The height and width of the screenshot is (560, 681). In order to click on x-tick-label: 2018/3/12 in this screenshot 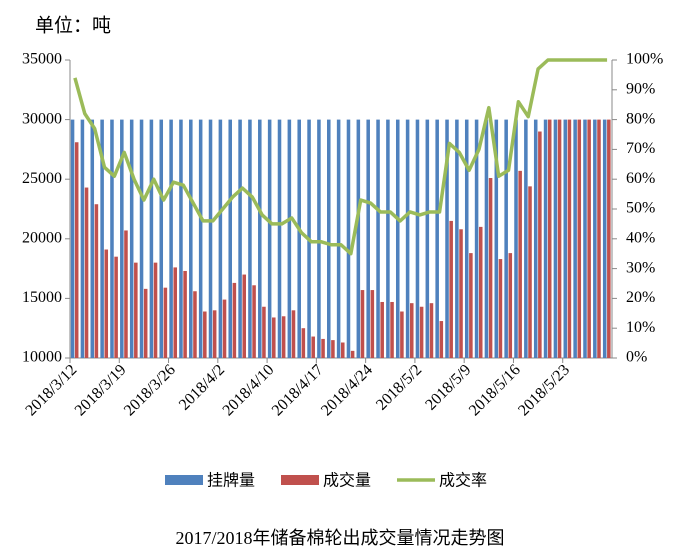, I will do `click(51, 390)`.